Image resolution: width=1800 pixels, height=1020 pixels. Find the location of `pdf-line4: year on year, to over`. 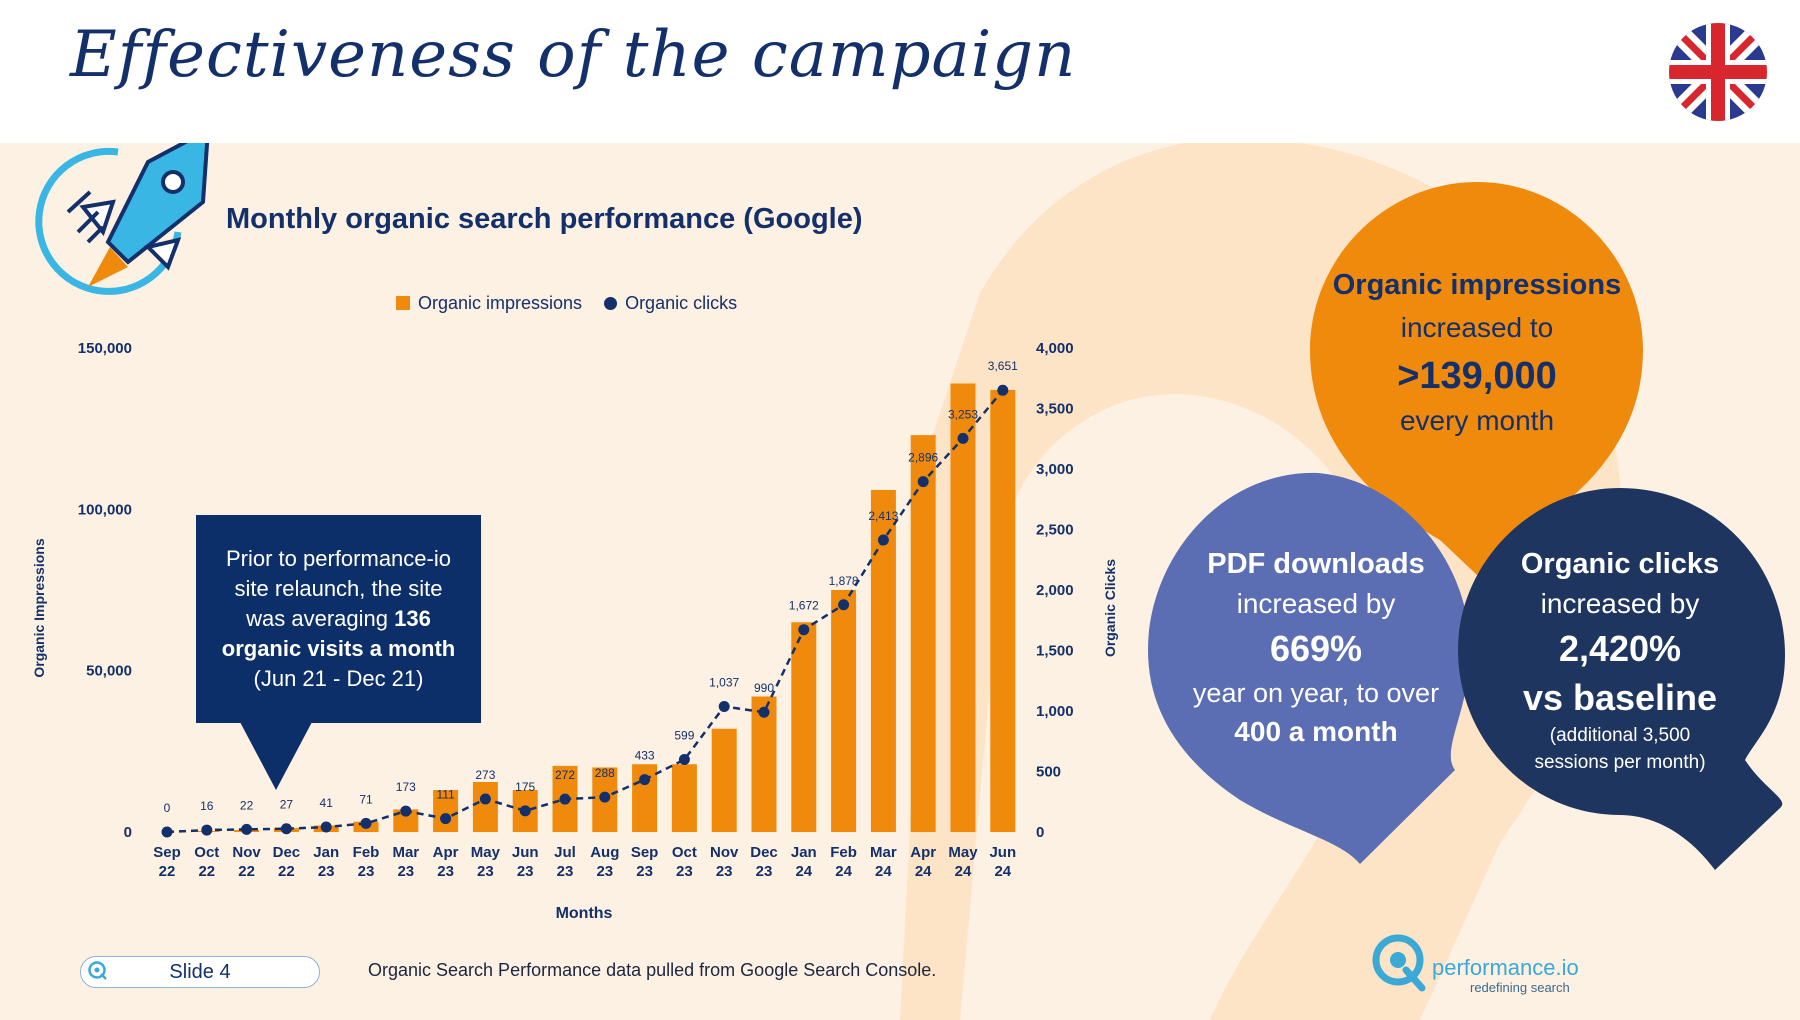

pdf-line4: year on year, to over is located at coordinates (1316, 693).